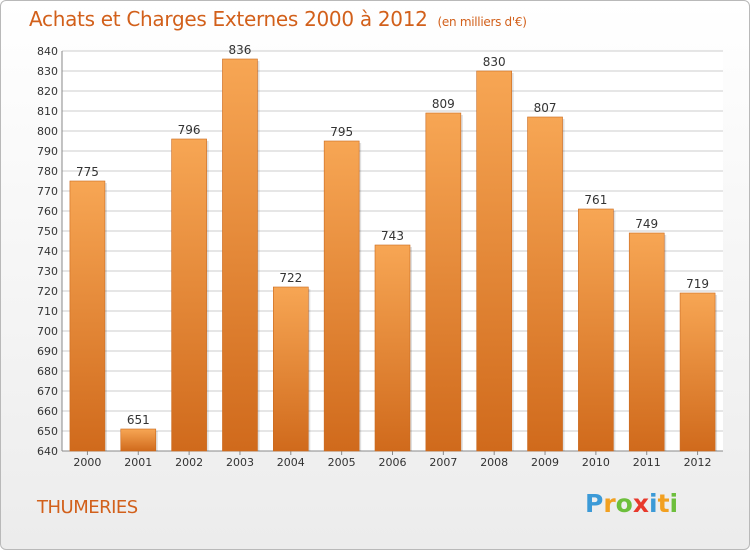 Image resolution: width=750 pixels, height=550 pixels. I want to click on x-tick-label: 2010, so click(596, 462).